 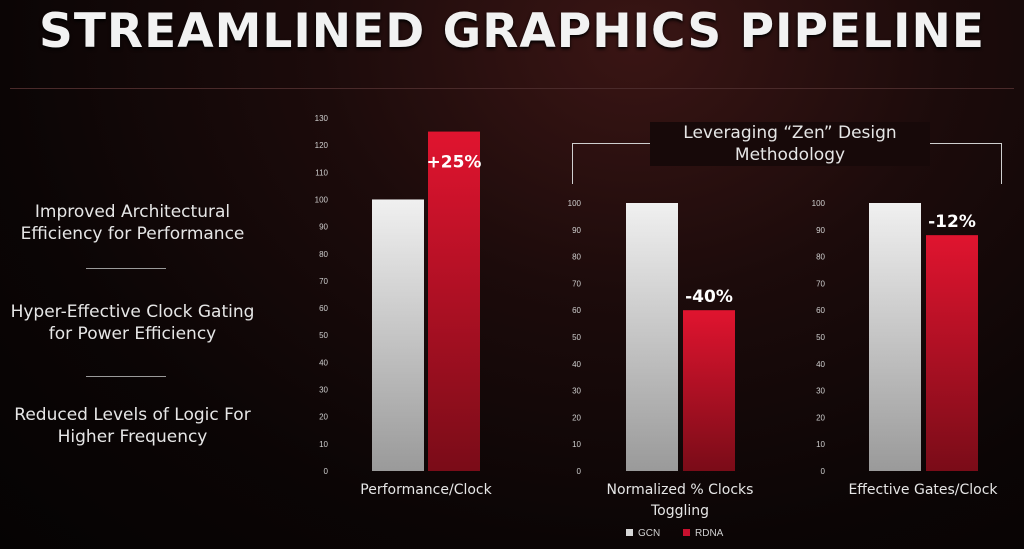 What do you see at coordinates (680, 490) in the screenshot?
I see `x-axis-label: Normalized % Clocks` at bounding box center [680, 490].